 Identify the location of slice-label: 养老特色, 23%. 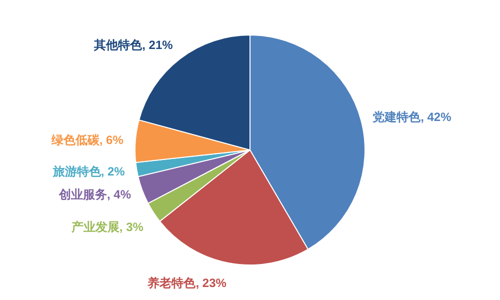
(186, 283).